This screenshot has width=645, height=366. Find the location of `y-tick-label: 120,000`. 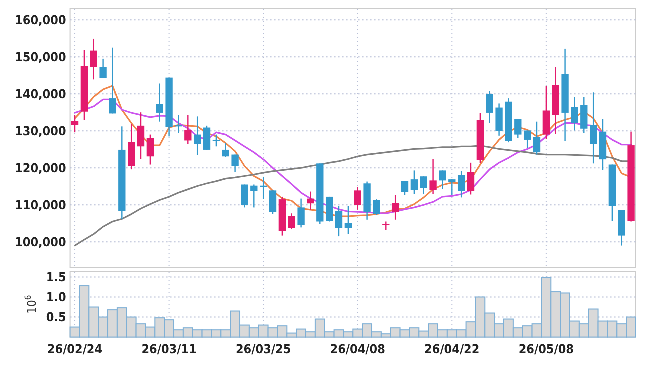

y-tick-label: 120,000 is located at coordinates (40, 168).